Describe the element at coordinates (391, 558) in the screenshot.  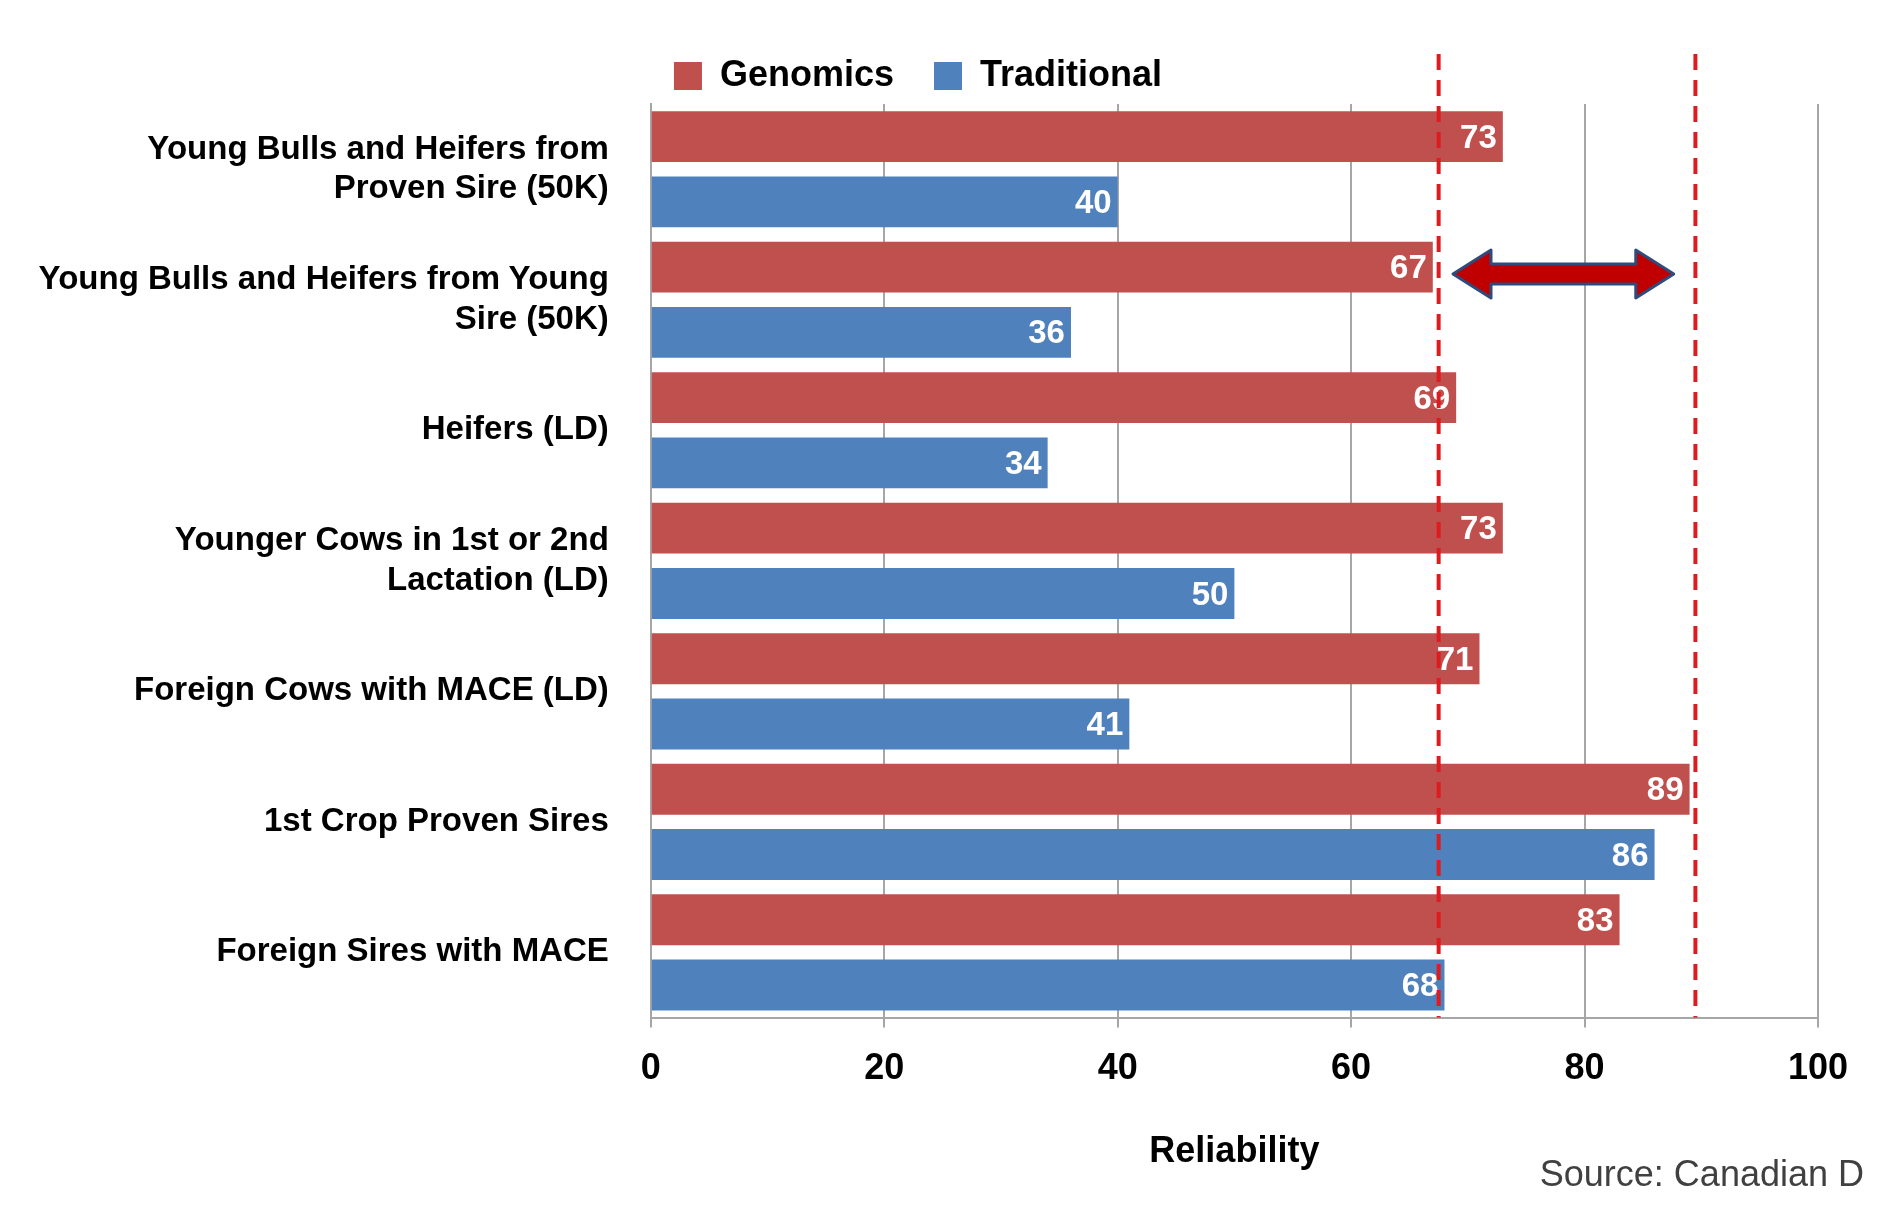
I see `y-tick-label: Younger Cows in 1st or 2nd Lactation (LD)` at that location.